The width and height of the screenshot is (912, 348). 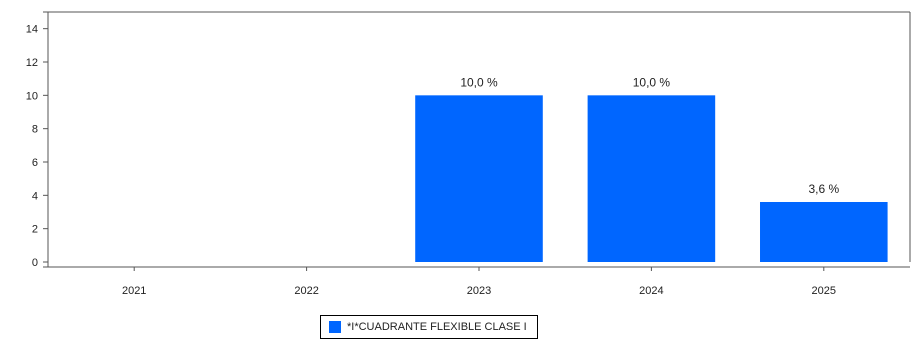 What do you see at coordinates (335, 327) in the screenshot?
I see `legend-swatch` at bounding box center [335, 327].